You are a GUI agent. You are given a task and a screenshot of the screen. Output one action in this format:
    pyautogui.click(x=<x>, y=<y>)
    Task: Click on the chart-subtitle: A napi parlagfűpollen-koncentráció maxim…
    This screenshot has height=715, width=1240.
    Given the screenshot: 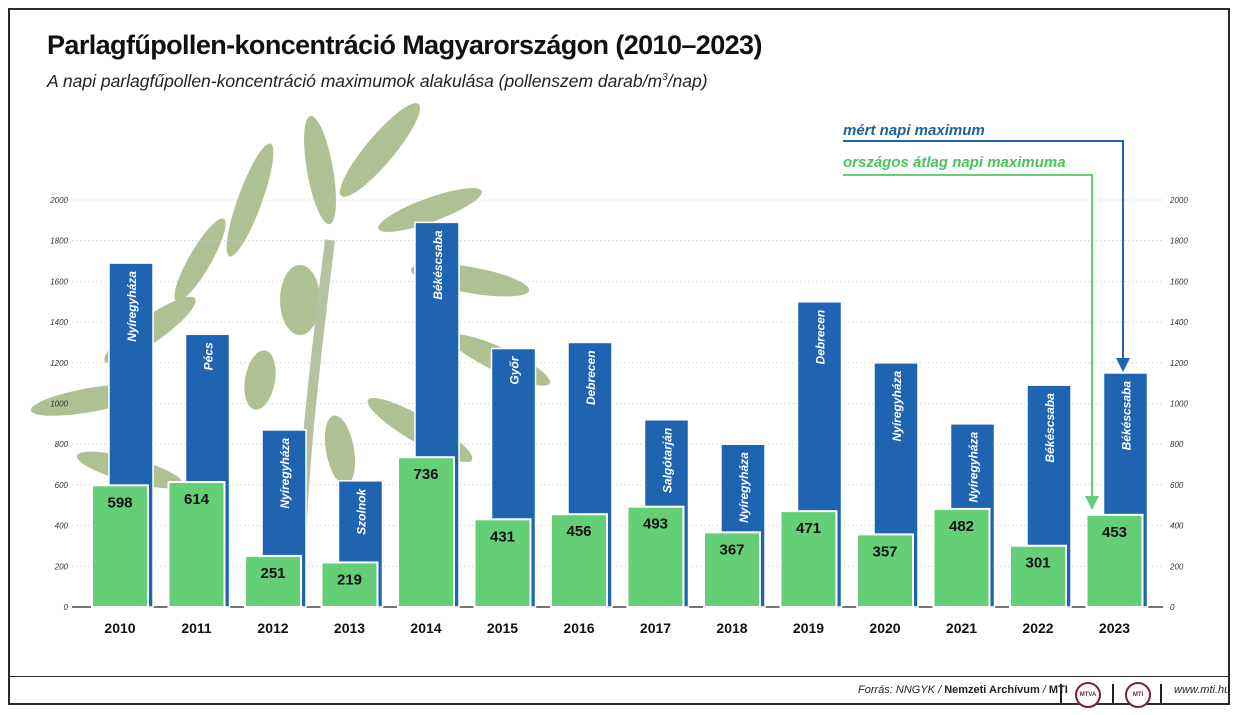 What is the action you would take?
    pyautogui.click(x=377, y=81)
    